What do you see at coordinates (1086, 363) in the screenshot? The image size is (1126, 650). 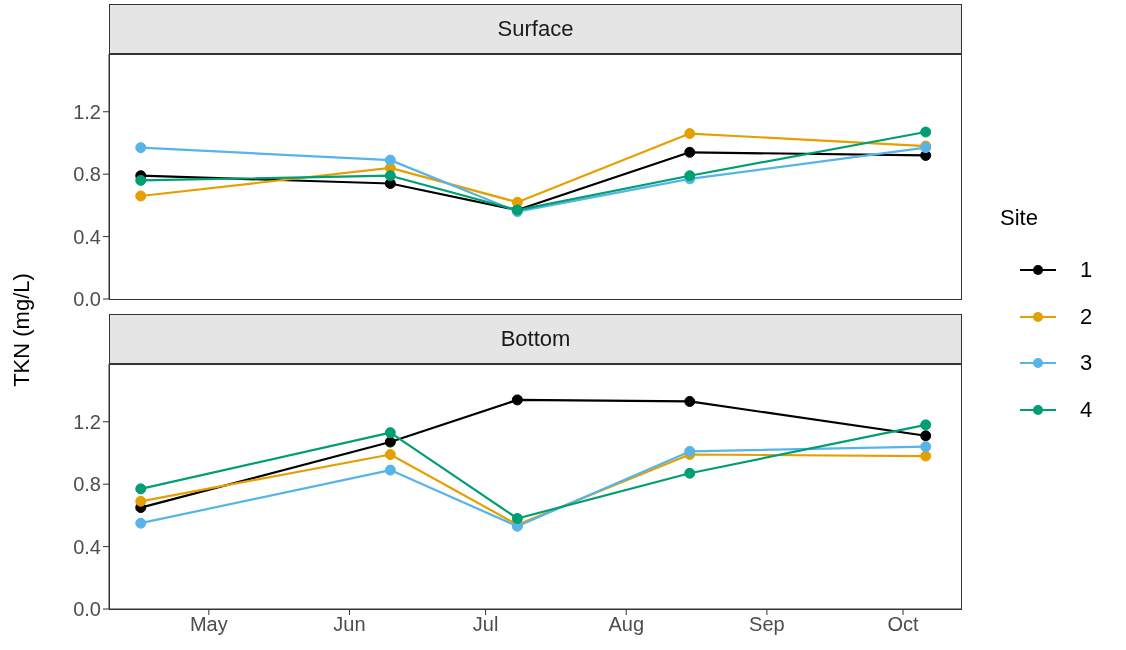 I see `legend-label: 3` at bounding box center [1086, 363].